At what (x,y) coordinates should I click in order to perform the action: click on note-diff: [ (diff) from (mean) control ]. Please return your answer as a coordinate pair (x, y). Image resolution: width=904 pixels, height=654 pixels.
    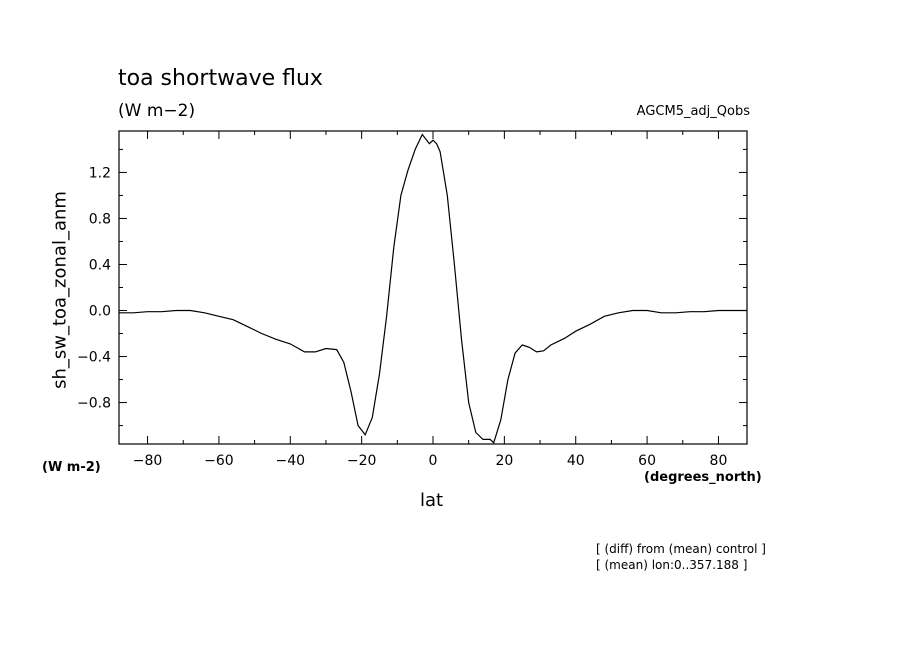
    Looking at the image, I should click on (681, 549).